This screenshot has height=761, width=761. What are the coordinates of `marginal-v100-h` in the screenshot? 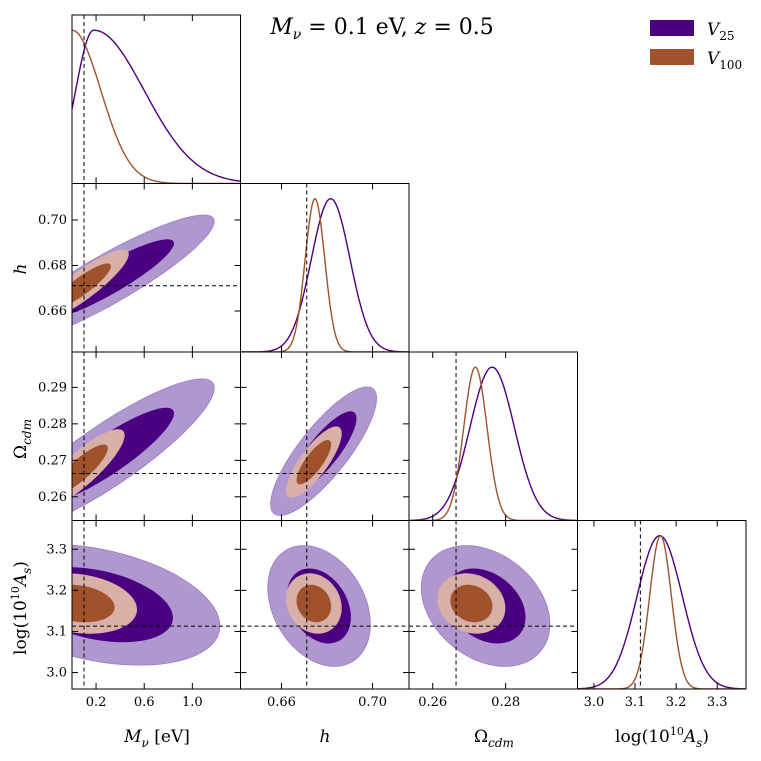 It's located at (324, 274).